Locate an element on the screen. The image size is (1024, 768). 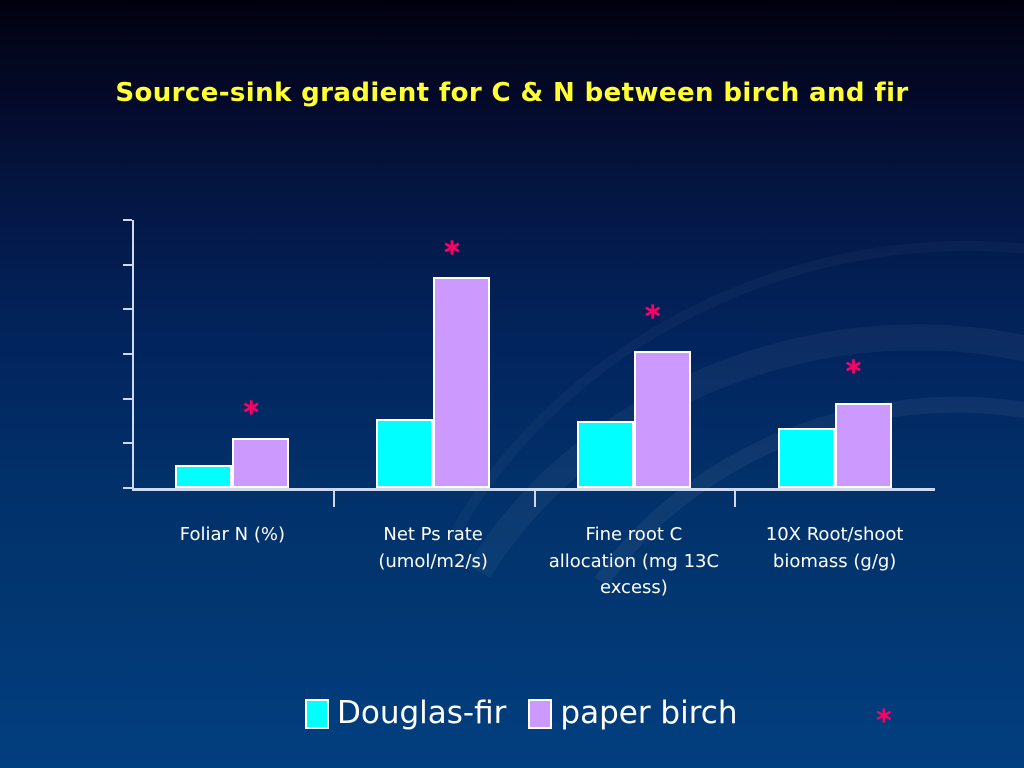
category-label-line: excess) is located at coordinates (633, 588).